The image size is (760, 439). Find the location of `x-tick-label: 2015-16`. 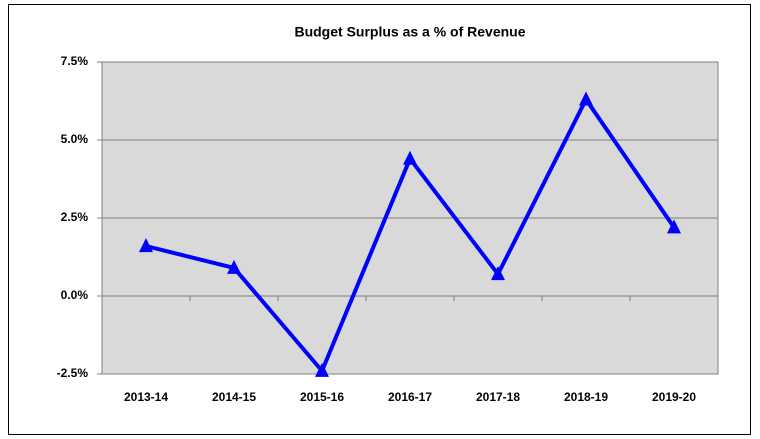

x-tick-label: 2015-16 is located at coordinates (322, 397).